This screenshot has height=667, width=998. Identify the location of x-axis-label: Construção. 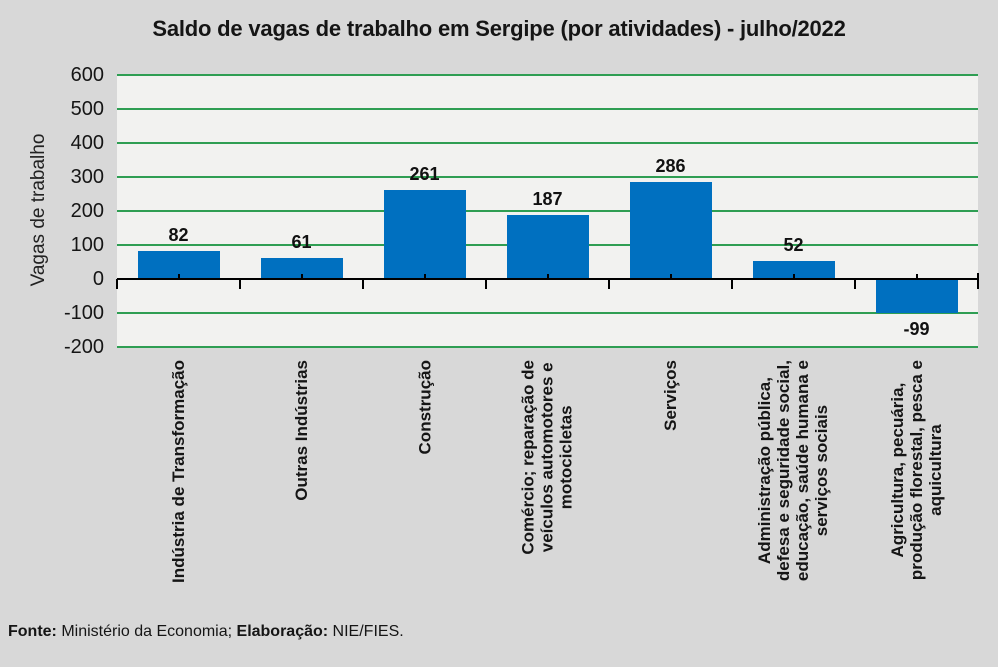
(424, 407).